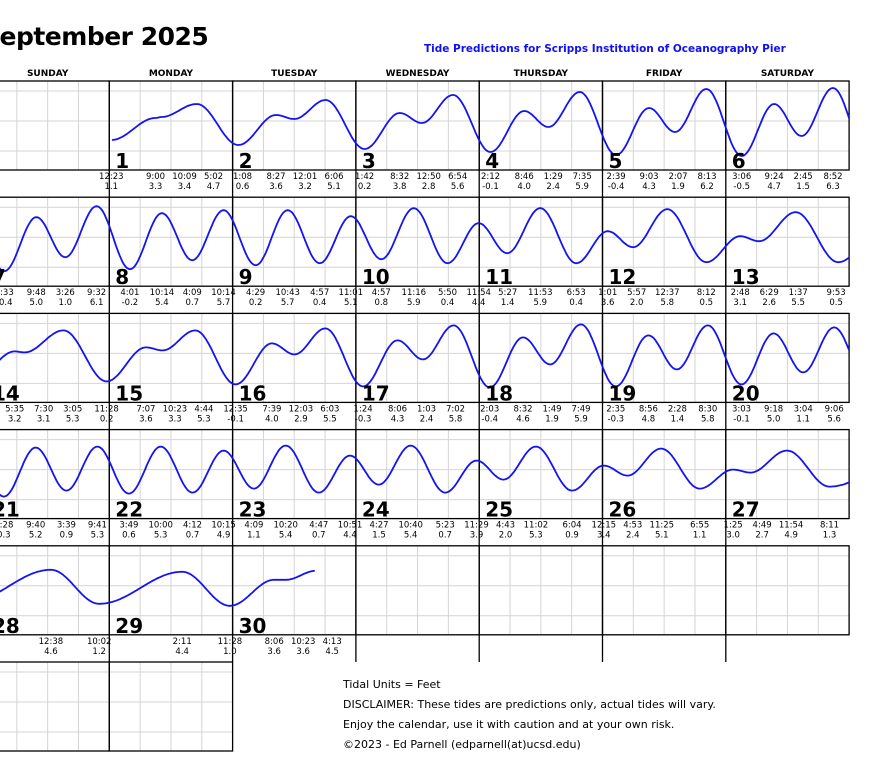 Image resolution: width=870 pixels, height=773 pixels. What do you see at coordinates (129, 626) in the screenshot?
I see `day-number: 29` at bounding box center [129, 626].